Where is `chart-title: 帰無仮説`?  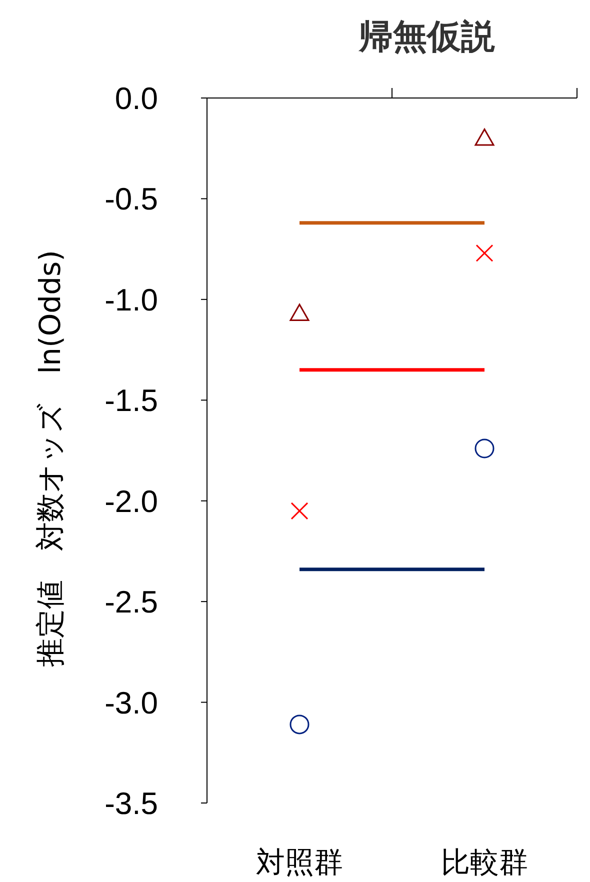 chart-title: 帰無仮説 is located at coordinates (426, 37).